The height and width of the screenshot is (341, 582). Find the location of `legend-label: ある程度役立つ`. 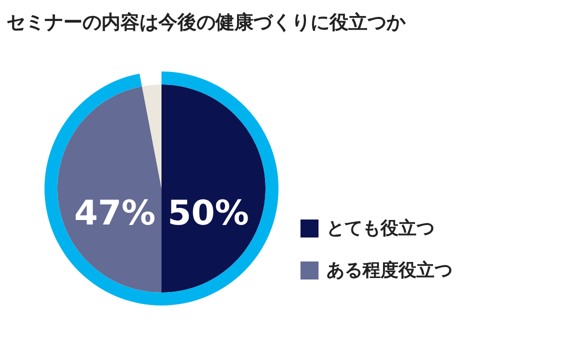

legend-label: ある程度役立つ is located at coordinates (389, 270).